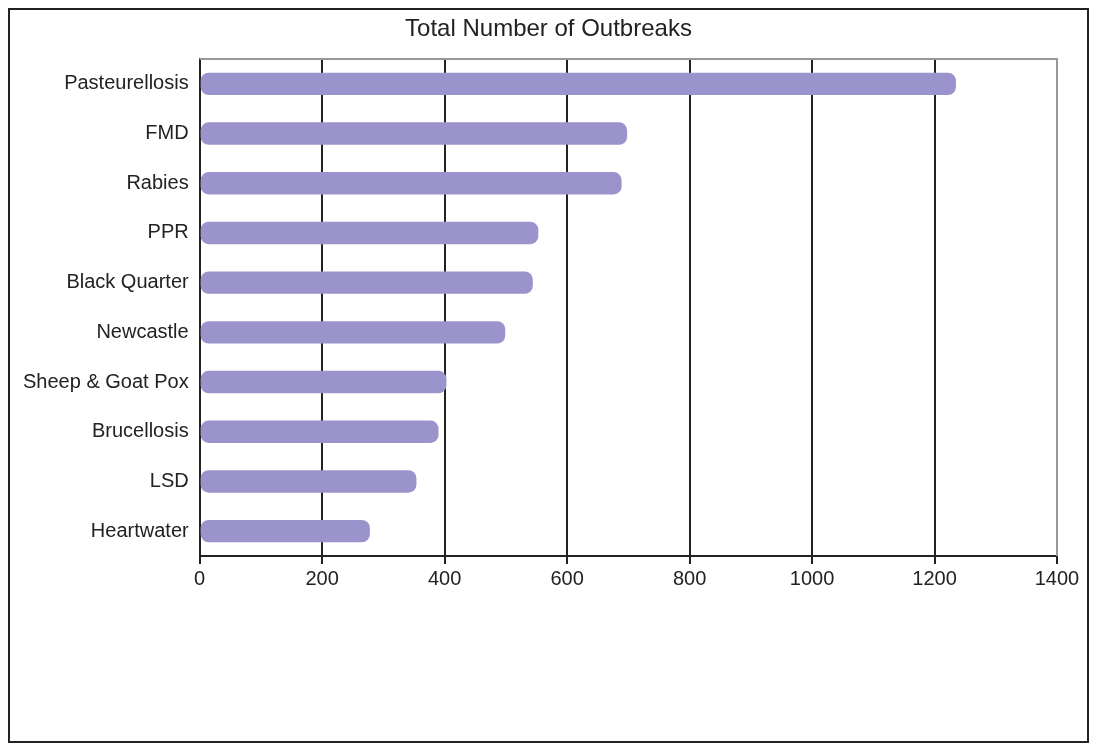 Image resolution: width=1097 pixels, height=746 pixels. Describe the element at coordinates (200, 577) in the screenshot. I see `x-tick-label: 0` at that location.